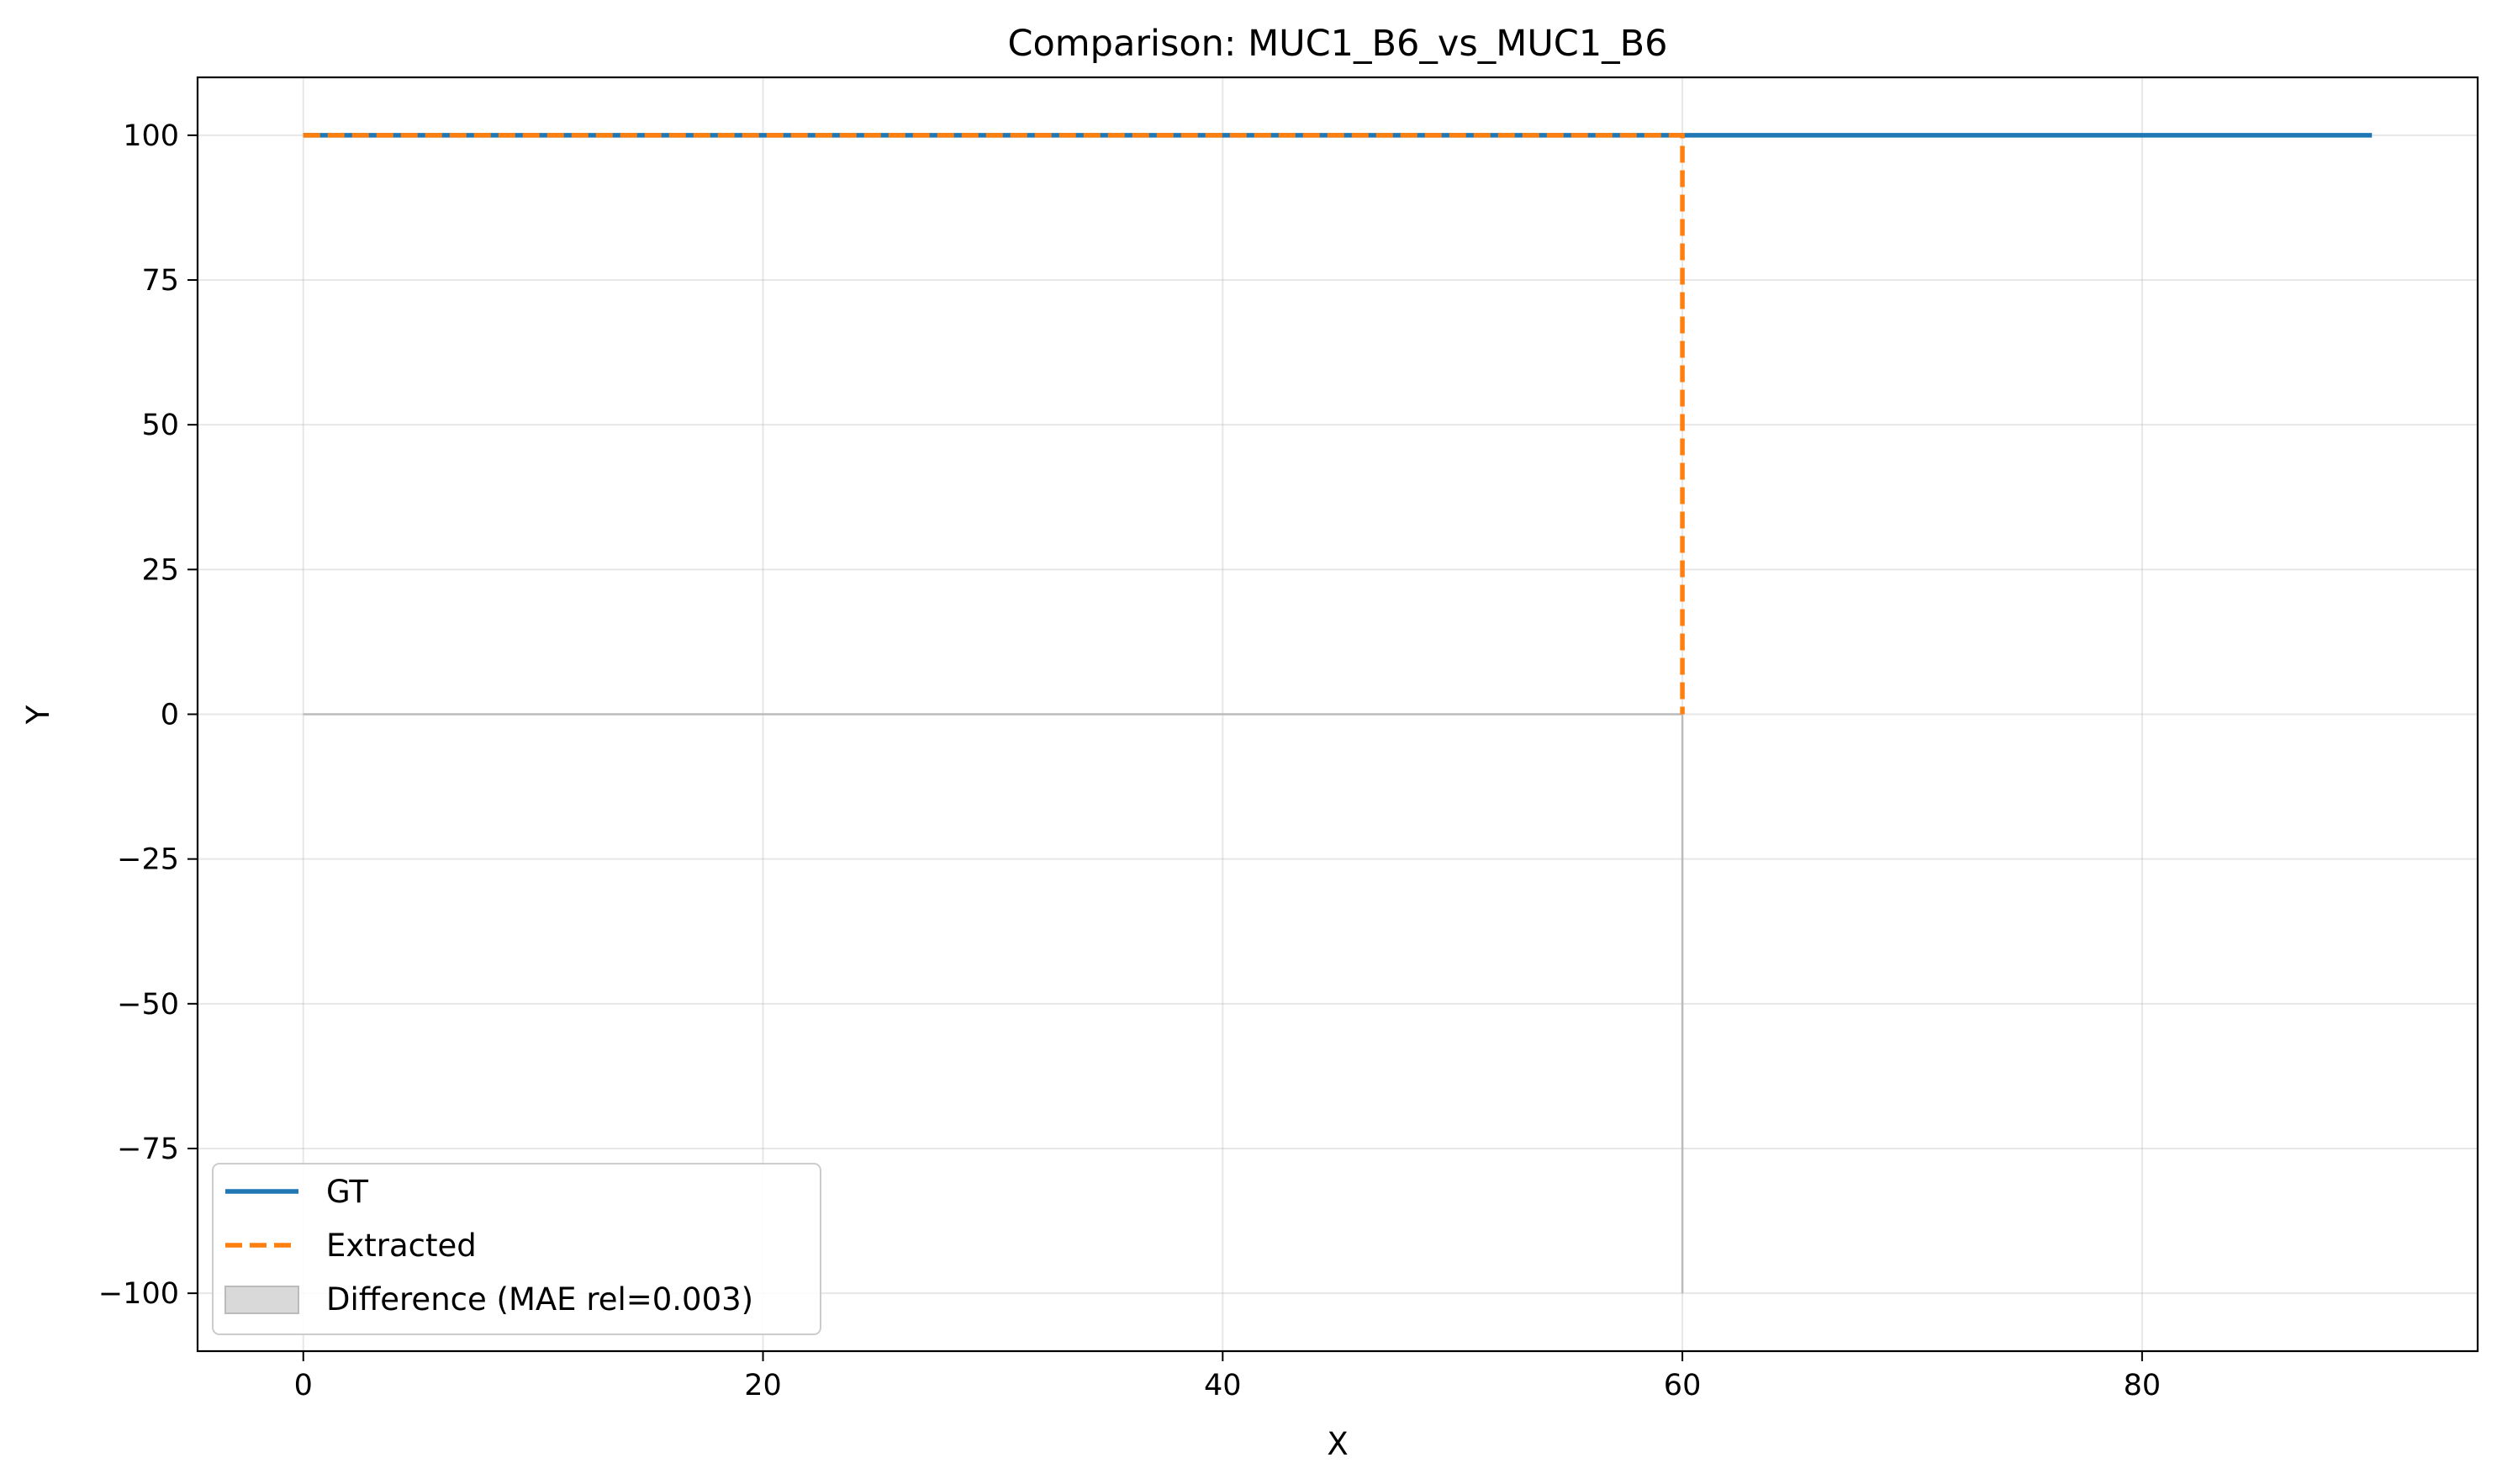 The image size is (2497, 1484). What do you see at coordinates (1683, 1385) in the screenshot?
I see `x-tick-label: 60` at bounding box center [1683, 1385].